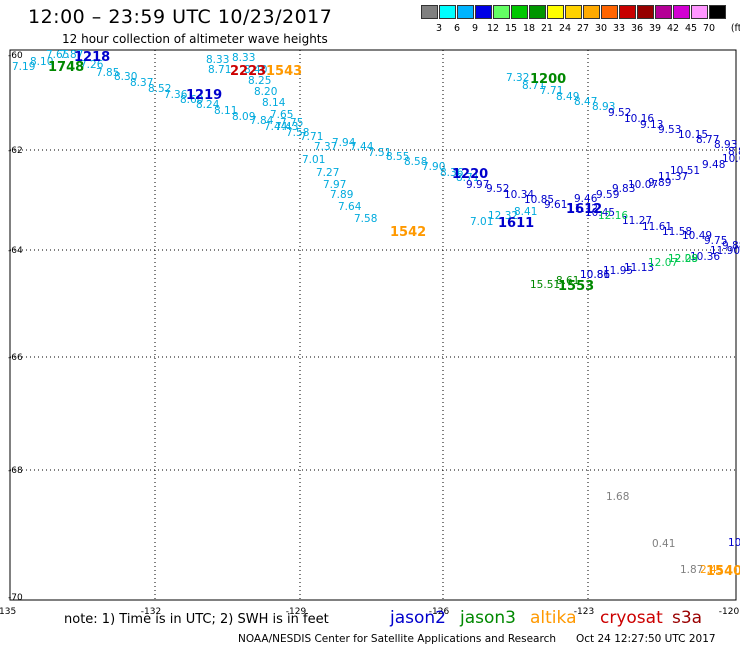 The image size is (740, 650). Describe the element at coordinates (259, 81) in the screenshot. I see `wave-height-reading: 8.25` at that location.